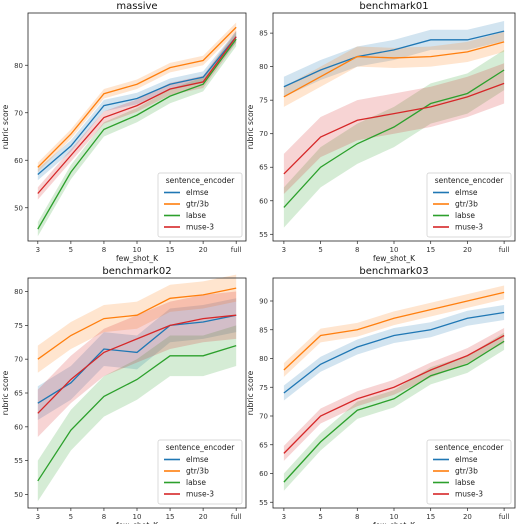 The width and height of the screenshot is (520, 524). What do you see at coordinates (136, 271) in the screenshot?
I see `chart-title: benchmark02` at bounding box center [136, 271].